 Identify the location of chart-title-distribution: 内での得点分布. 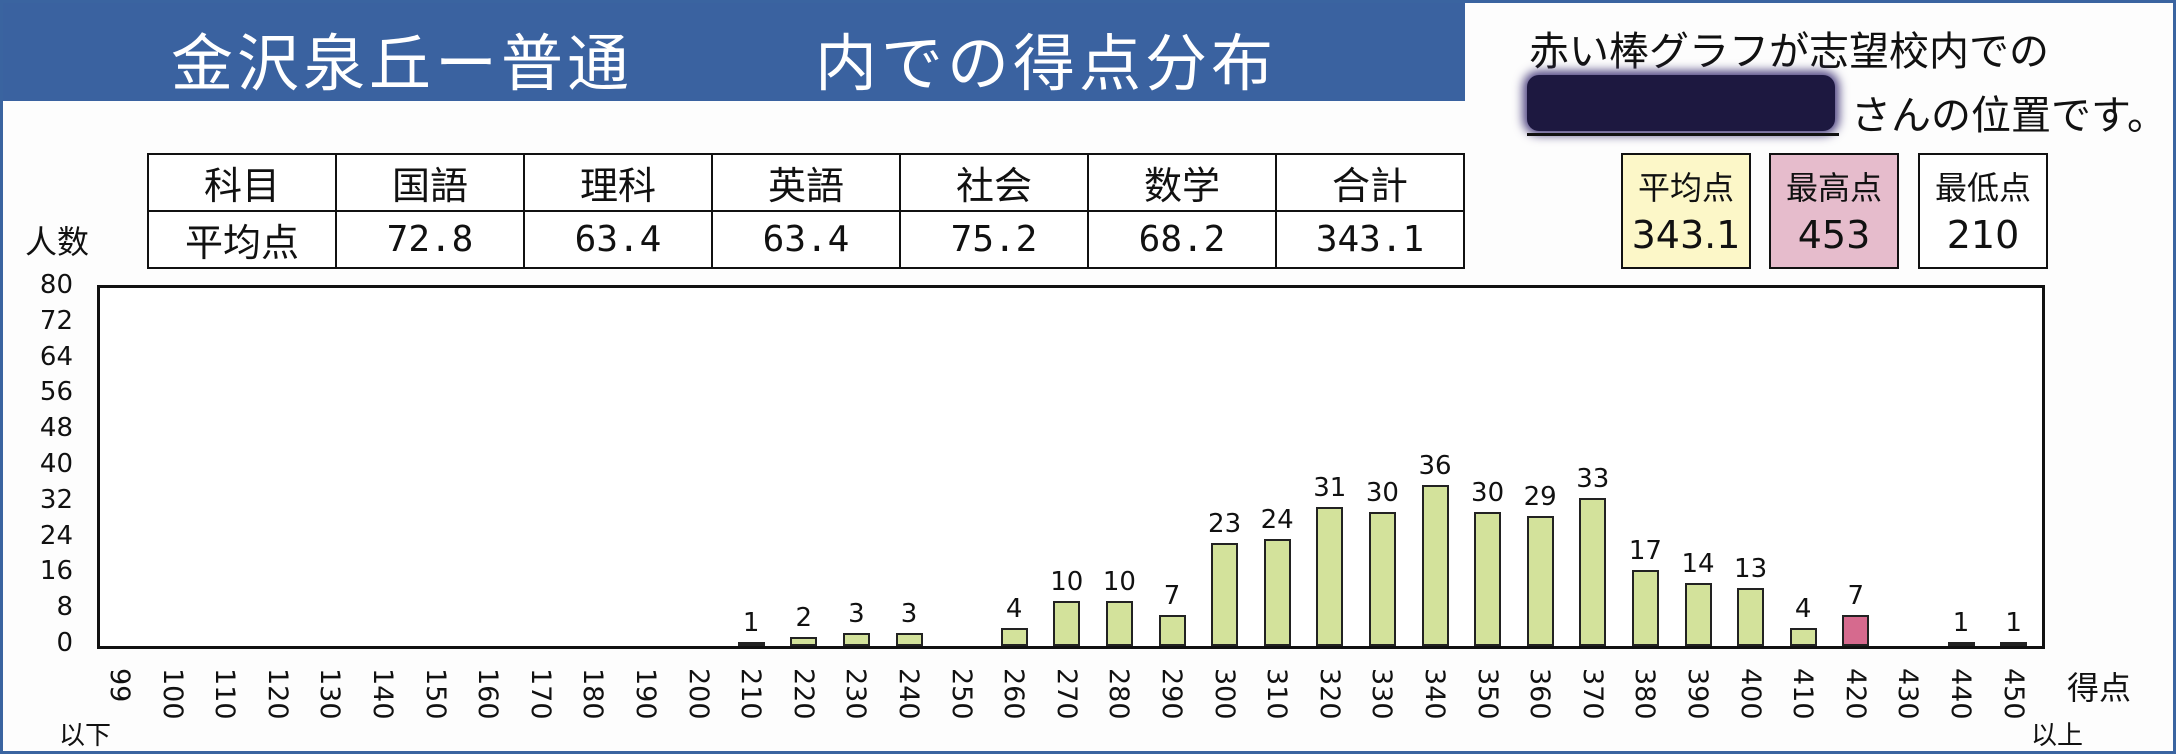
(1046, 63).